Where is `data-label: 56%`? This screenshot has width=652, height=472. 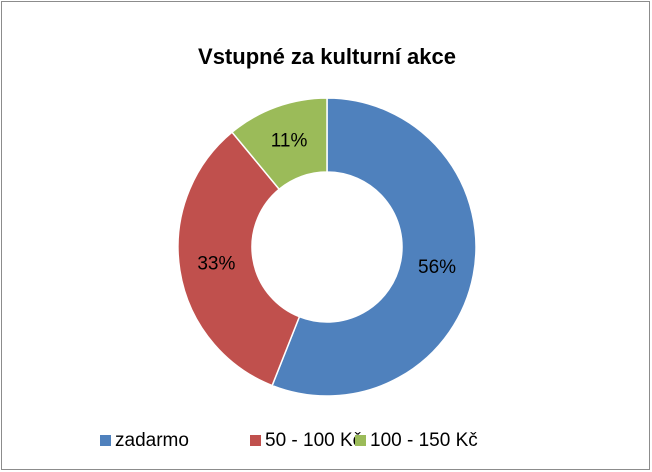
data-label: 56% is located at coordinates (437, 267).